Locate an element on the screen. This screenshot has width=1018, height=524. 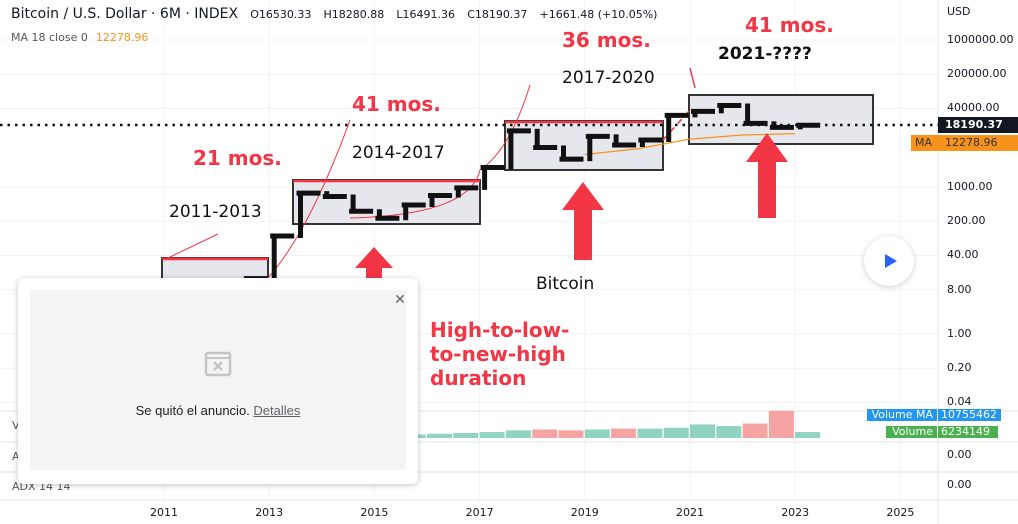
ohlc-high: H18280.88 is located at coordinates (354, 14).